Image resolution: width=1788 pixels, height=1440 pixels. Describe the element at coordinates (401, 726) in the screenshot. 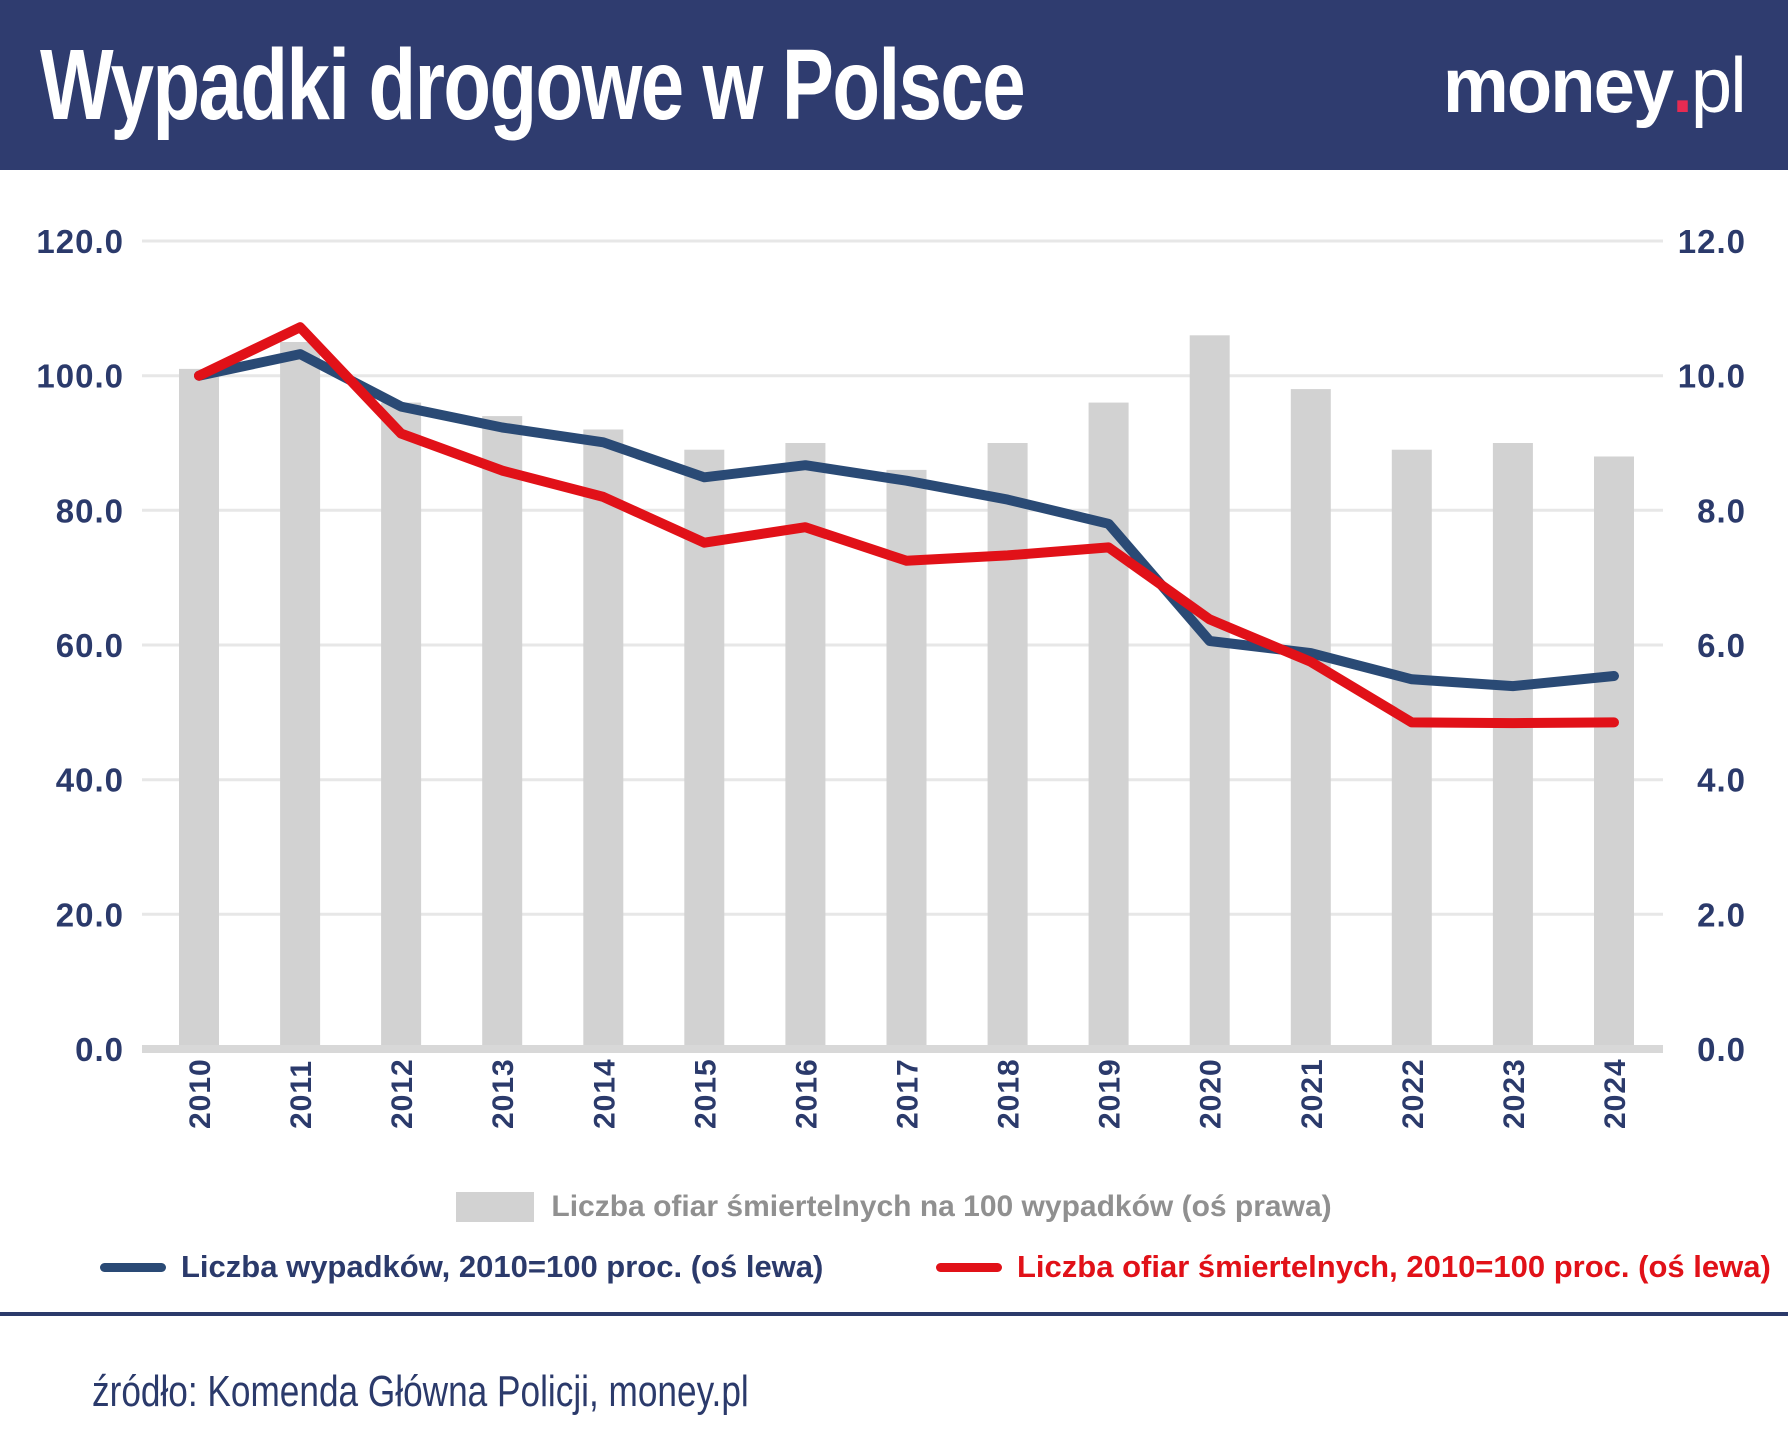

I see `bar-2012` at that location.